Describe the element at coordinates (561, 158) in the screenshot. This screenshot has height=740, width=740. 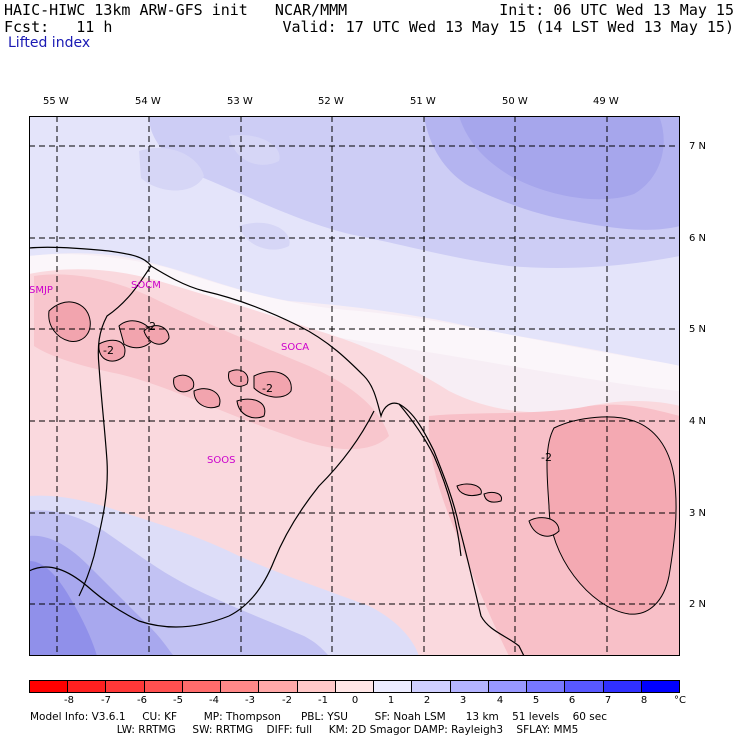
I see `li-field-northeast-deep-blue` at that location.